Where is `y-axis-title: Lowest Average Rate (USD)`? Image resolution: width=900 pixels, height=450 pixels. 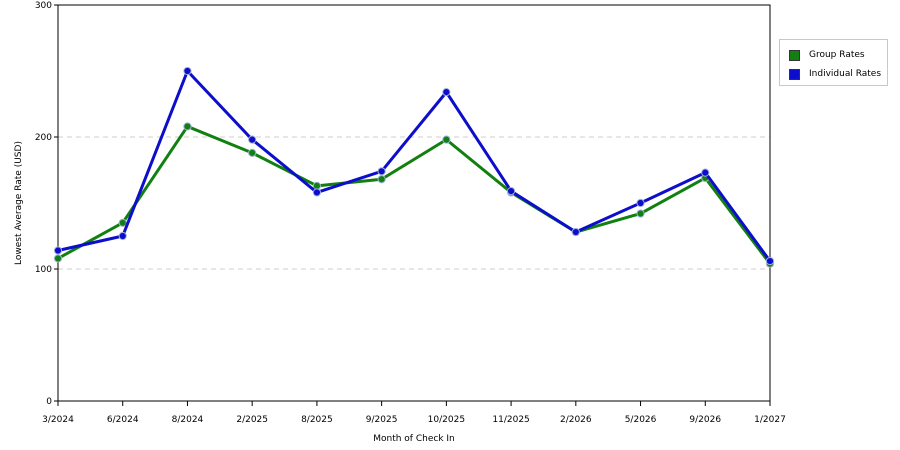
y-axis-title: Lowest Average Rate (USD) is located at coordinates (19, 203).